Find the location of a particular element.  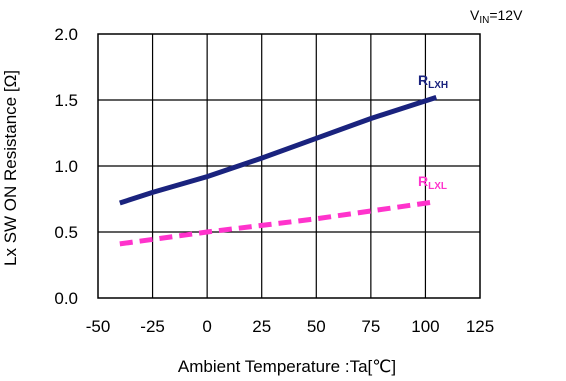

series-label-rlxh: RLXH is located at coordinates (433, 81).